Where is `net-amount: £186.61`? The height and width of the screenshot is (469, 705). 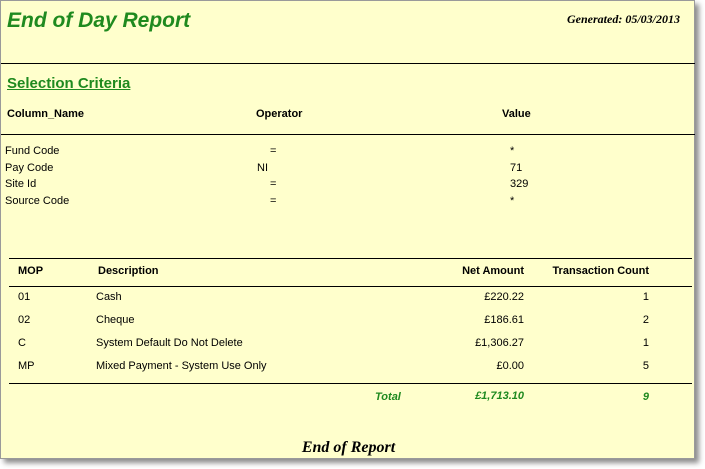 net-amount: £186.61 is located at coordinates (504, 320).